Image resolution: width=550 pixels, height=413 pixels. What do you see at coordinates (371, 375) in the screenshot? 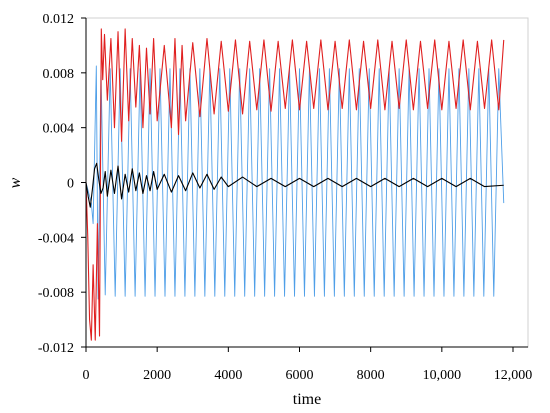
I see `x-tick-label: 8000` at bounding box center [371, 375].